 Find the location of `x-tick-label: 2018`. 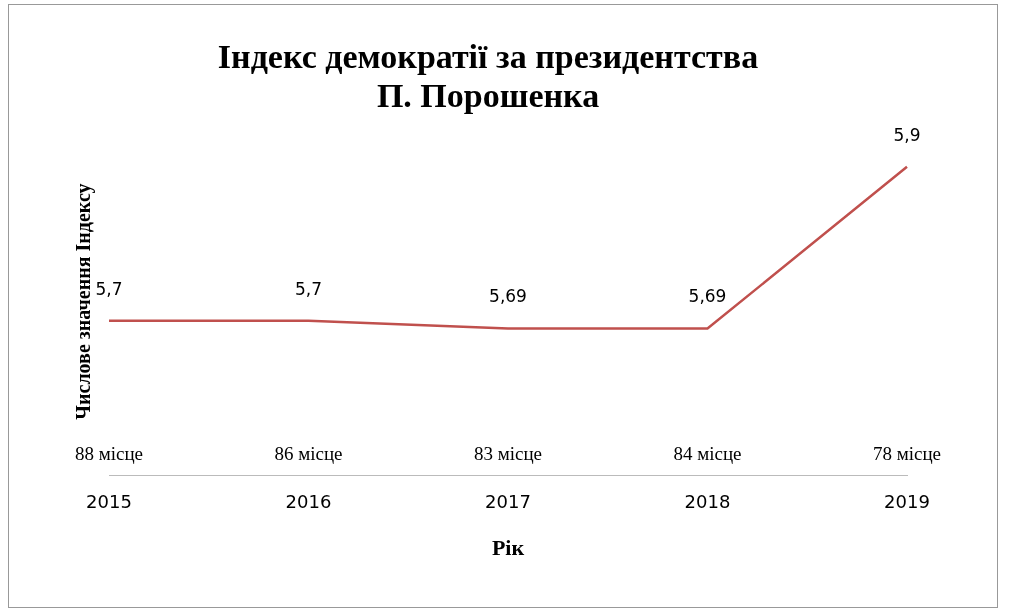

x-tick-label: 2018 is located at coordinates (707, 502).